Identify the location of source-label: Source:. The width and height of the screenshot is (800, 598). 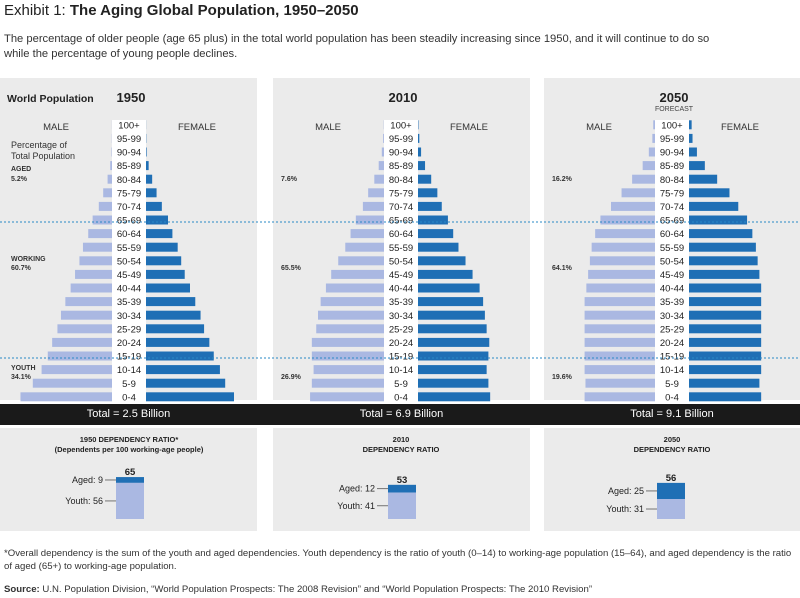
(22, 589).